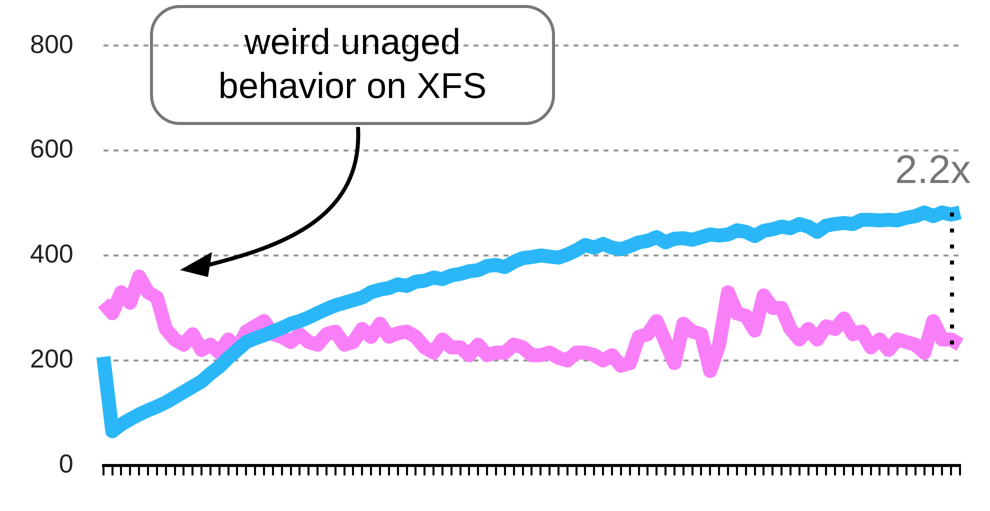 The width and height of the screenshot is (990, 511). Describe the element at coordinates (52, 253) in the screenshot. I see `y-tick-label: 400` at that location.